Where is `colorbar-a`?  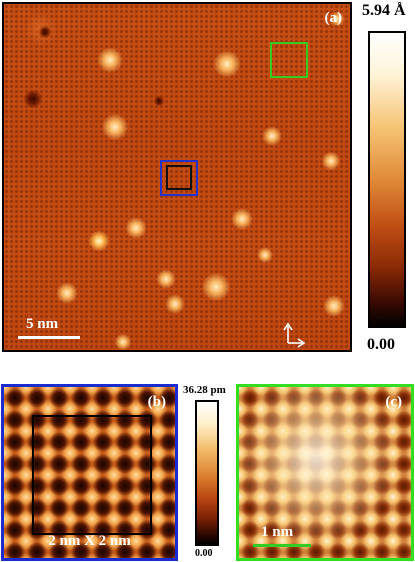
colorbar-a is located at coordinates (387, 179).